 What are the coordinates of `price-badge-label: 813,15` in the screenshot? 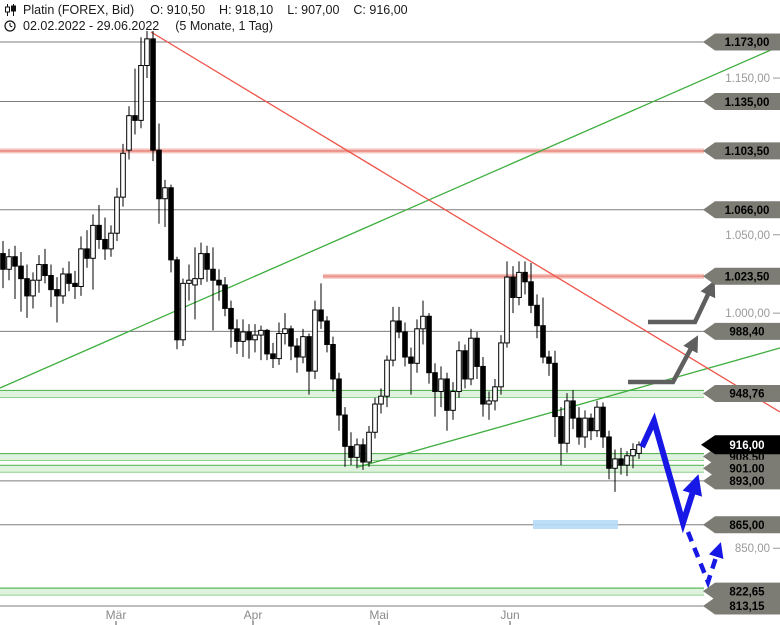 It's located at (747, 607).